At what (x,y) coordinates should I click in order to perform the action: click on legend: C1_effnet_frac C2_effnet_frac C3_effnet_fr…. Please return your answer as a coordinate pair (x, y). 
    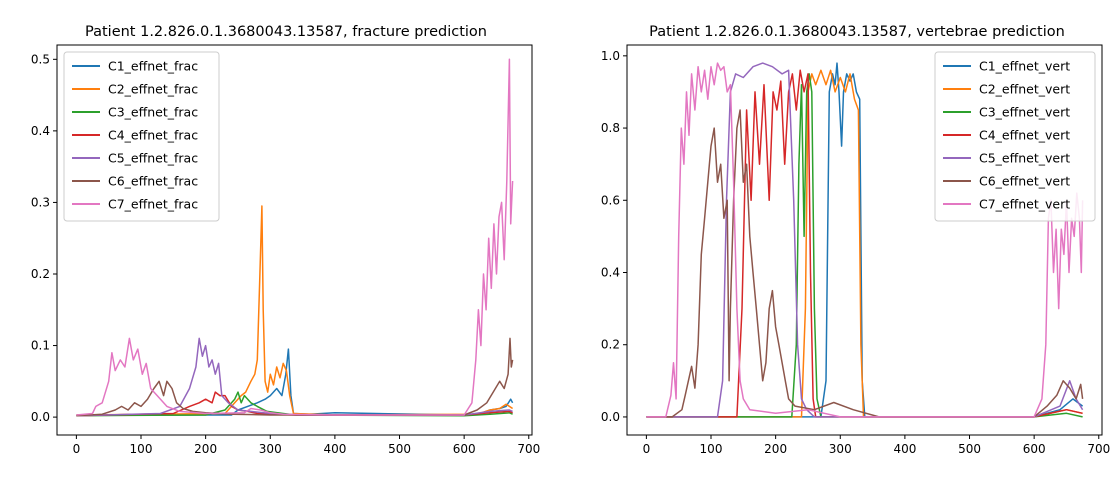
    Looking at the image, I should click on (141, 136).